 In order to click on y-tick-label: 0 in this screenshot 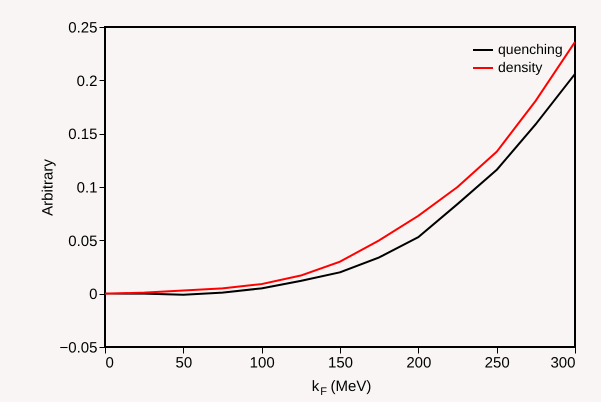, I will do `click(93, 295)`.